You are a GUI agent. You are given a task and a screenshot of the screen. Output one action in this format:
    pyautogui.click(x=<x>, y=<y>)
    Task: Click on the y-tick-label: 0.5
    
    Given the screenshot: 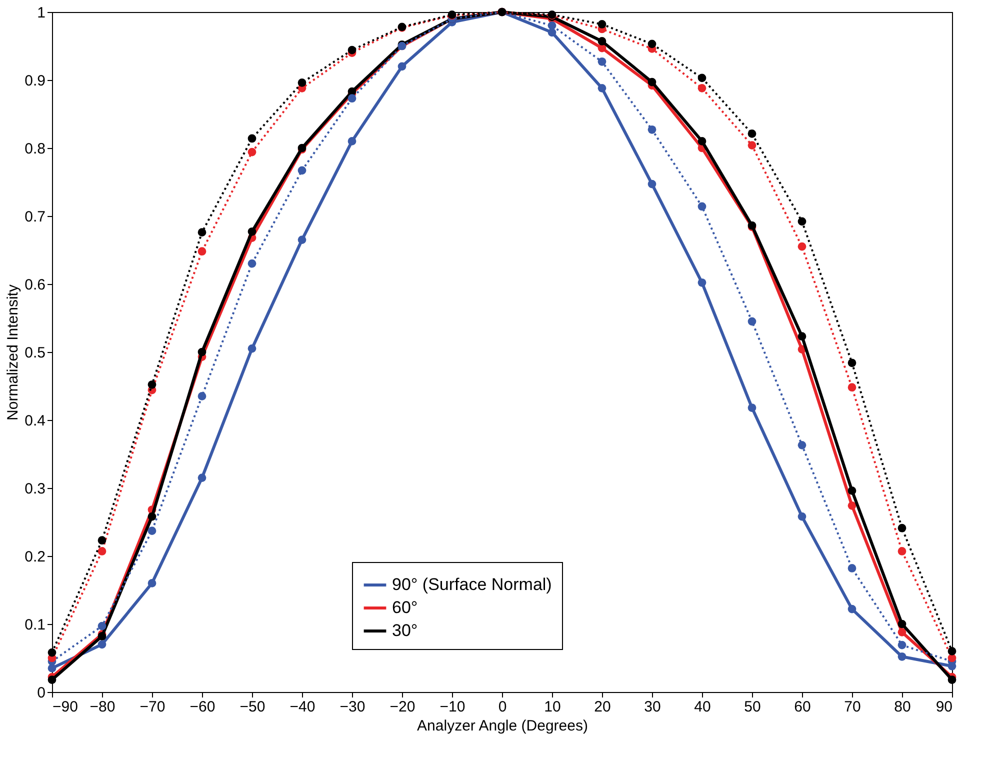 What is the action you would take?
    pyautogui.click(x=35, y=353)
    